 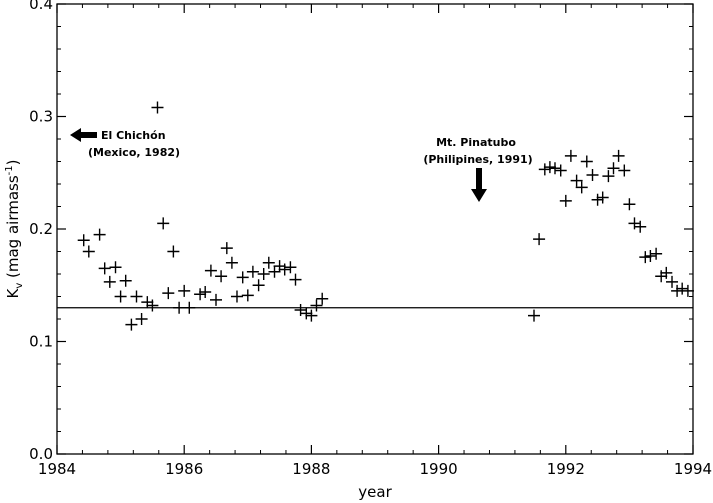 I want to click on y-tick-label: 0.4, so click(x=41, y=6).